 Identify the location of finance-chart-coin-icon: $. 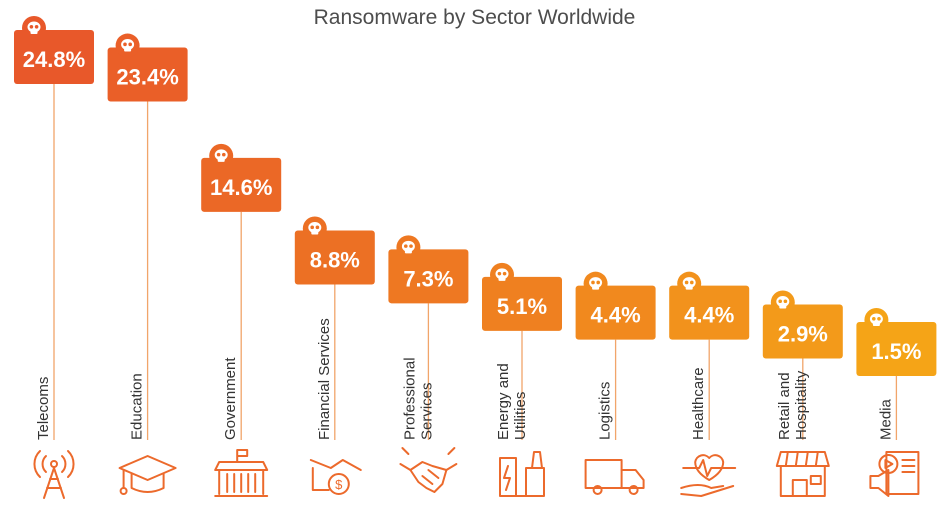
(335, 477).